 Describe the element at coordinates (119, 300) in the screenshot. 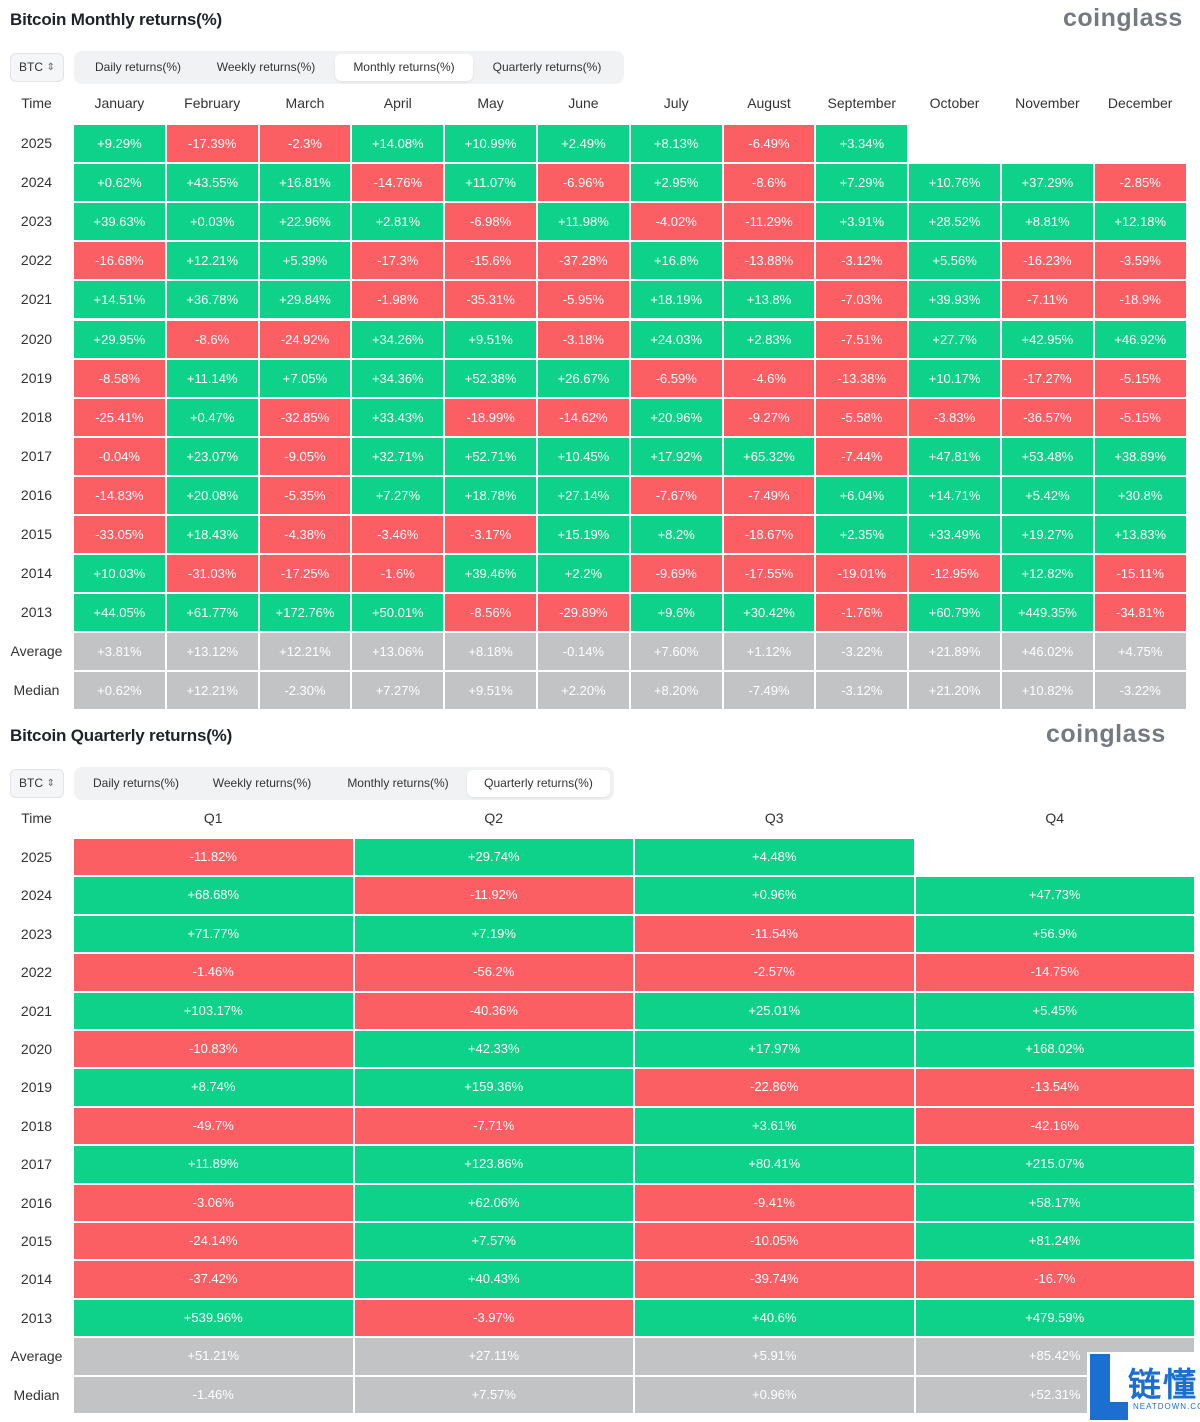

I see `return-cell: +14.51%` at that location.